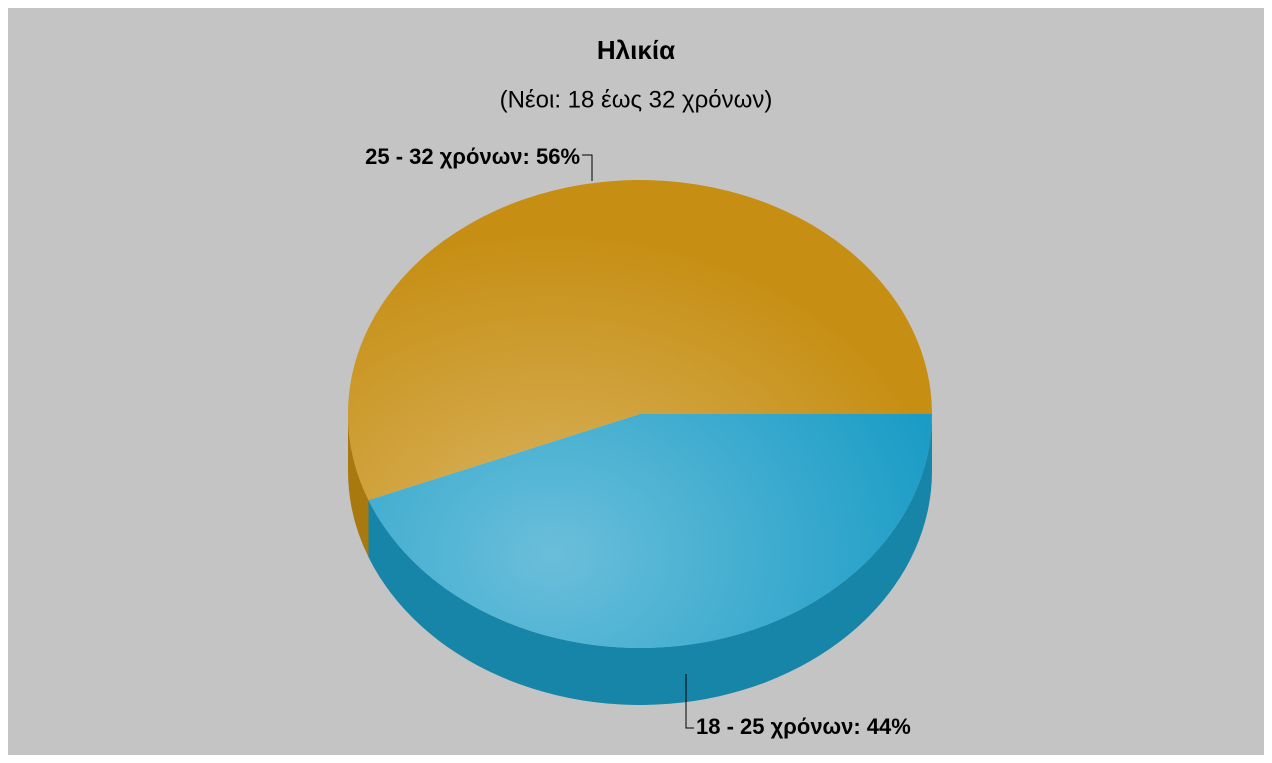 This screenshot has width=1272, height=763. I want to click on data-label: 25 - 32 χρόνων: 56%, so click(472, 156).